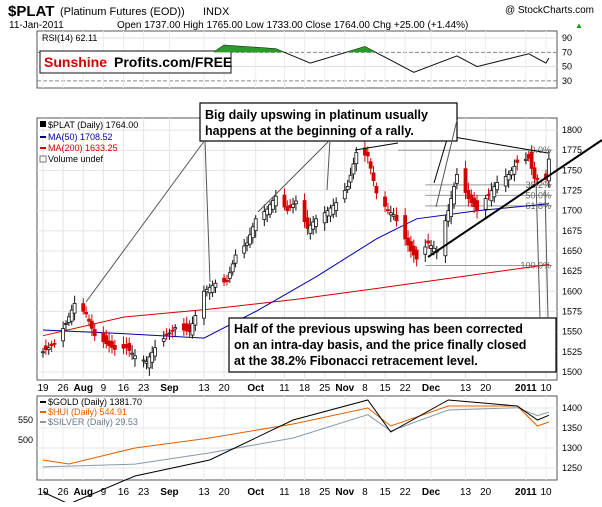 The image size is (602, 507). Describe the element at coordinates (255, 388) in the screenshot. I see `x-tick-label: Oct` at that location.